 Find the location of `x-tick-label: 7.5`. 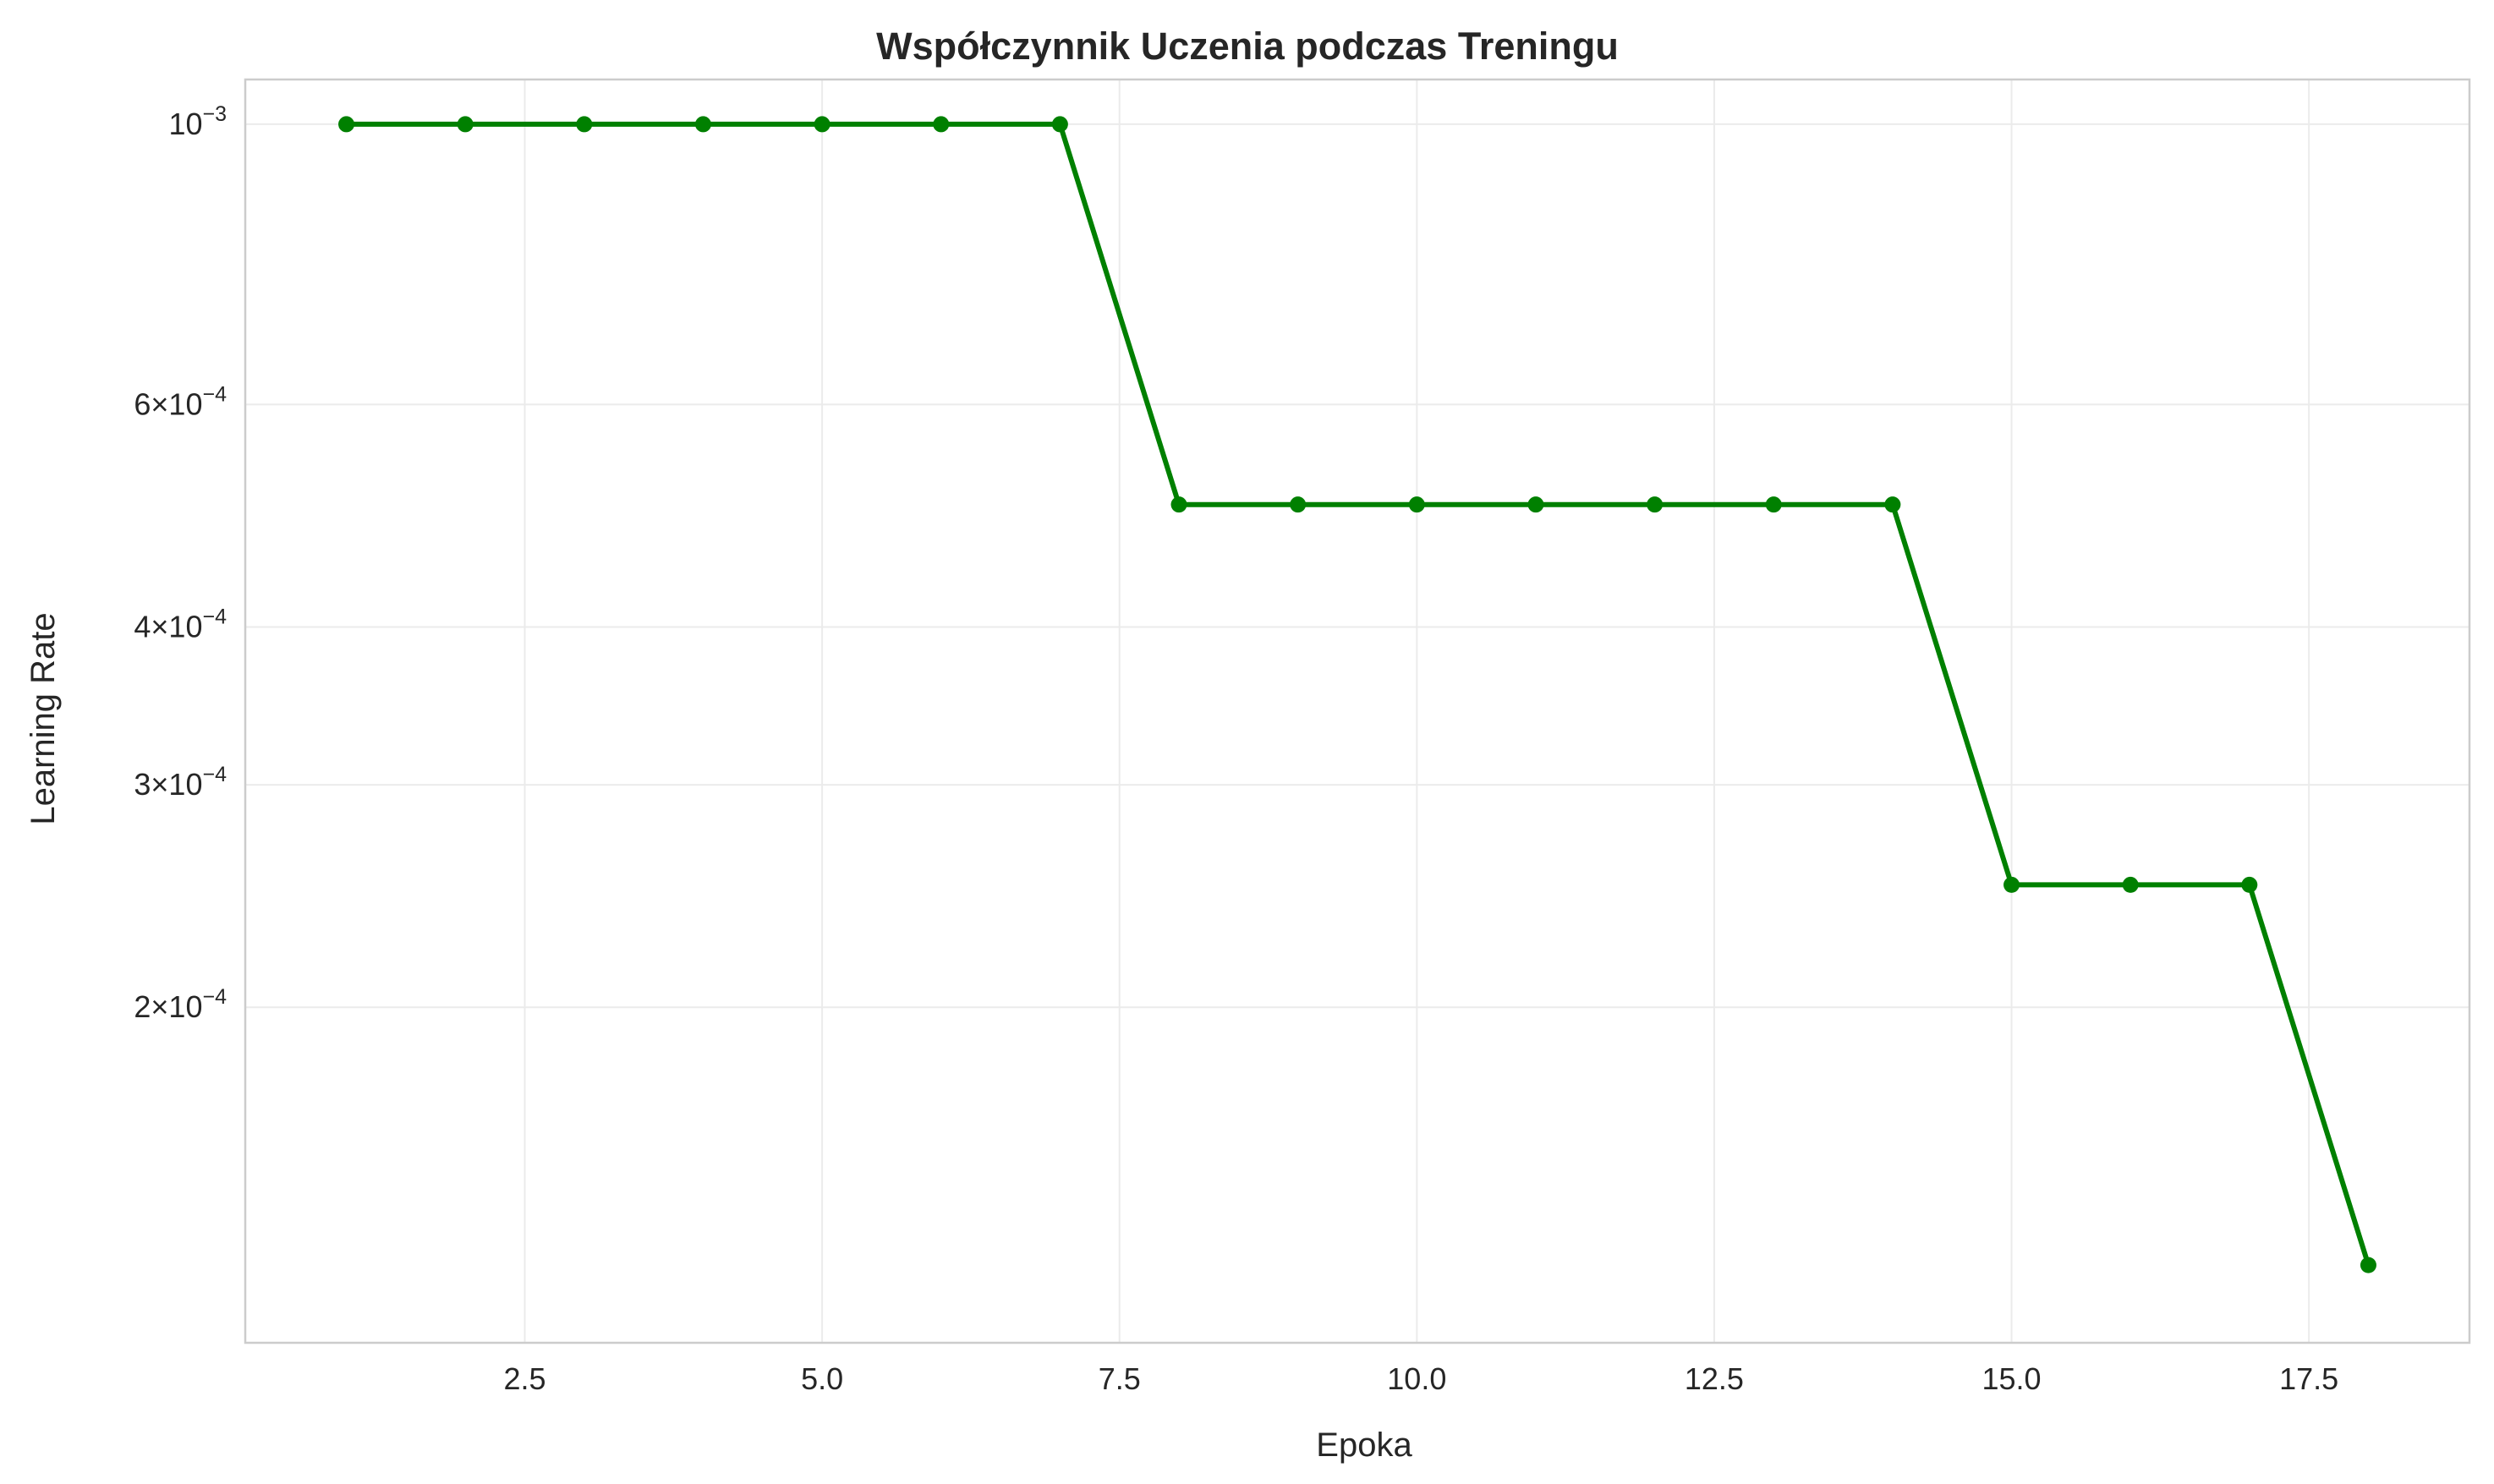

x-tick-label: 7.5 is located at coordinates (1120, 1378).